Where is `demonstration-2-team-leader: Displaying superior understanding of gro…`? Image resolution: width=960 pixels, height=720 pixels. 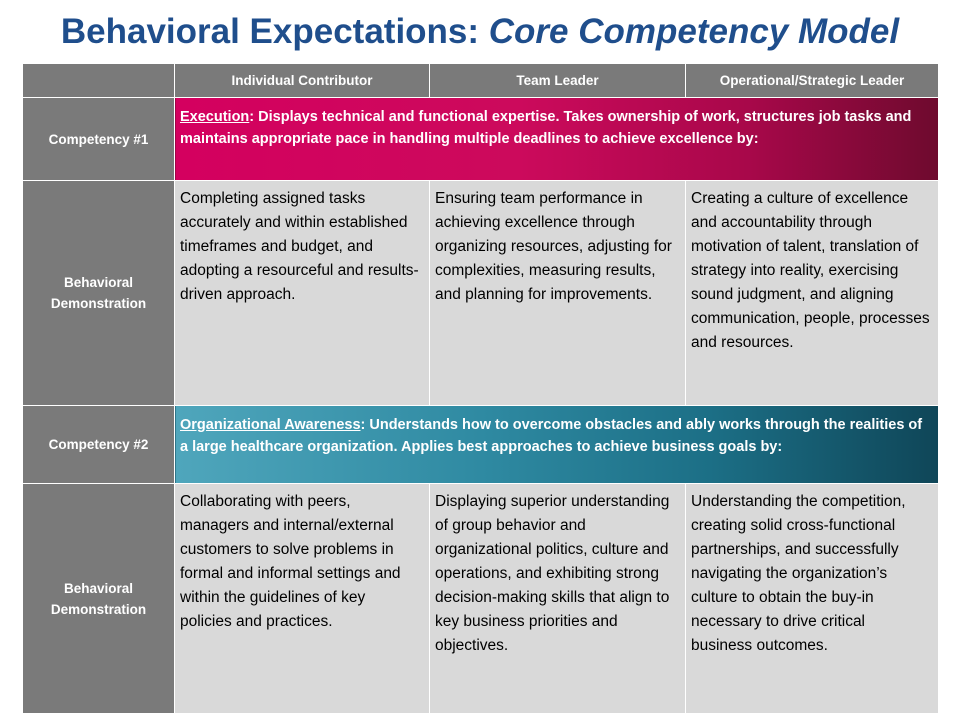 demonstration-2-team-leader: Displaying superior understanding of gro… is located at coordinates (557, 598).